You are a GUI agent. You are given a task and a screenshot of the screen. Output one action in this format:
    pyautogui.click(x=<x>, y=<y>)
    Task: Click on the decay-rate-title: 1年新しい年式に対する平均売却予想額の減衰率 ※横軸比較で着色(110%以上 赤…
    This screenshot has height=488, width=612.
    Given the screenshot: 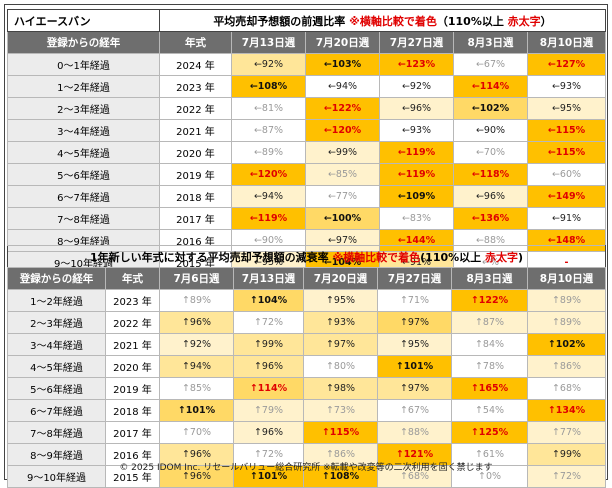 What is the action you would take?
    pyautogui.click(x=306, y=256)
    